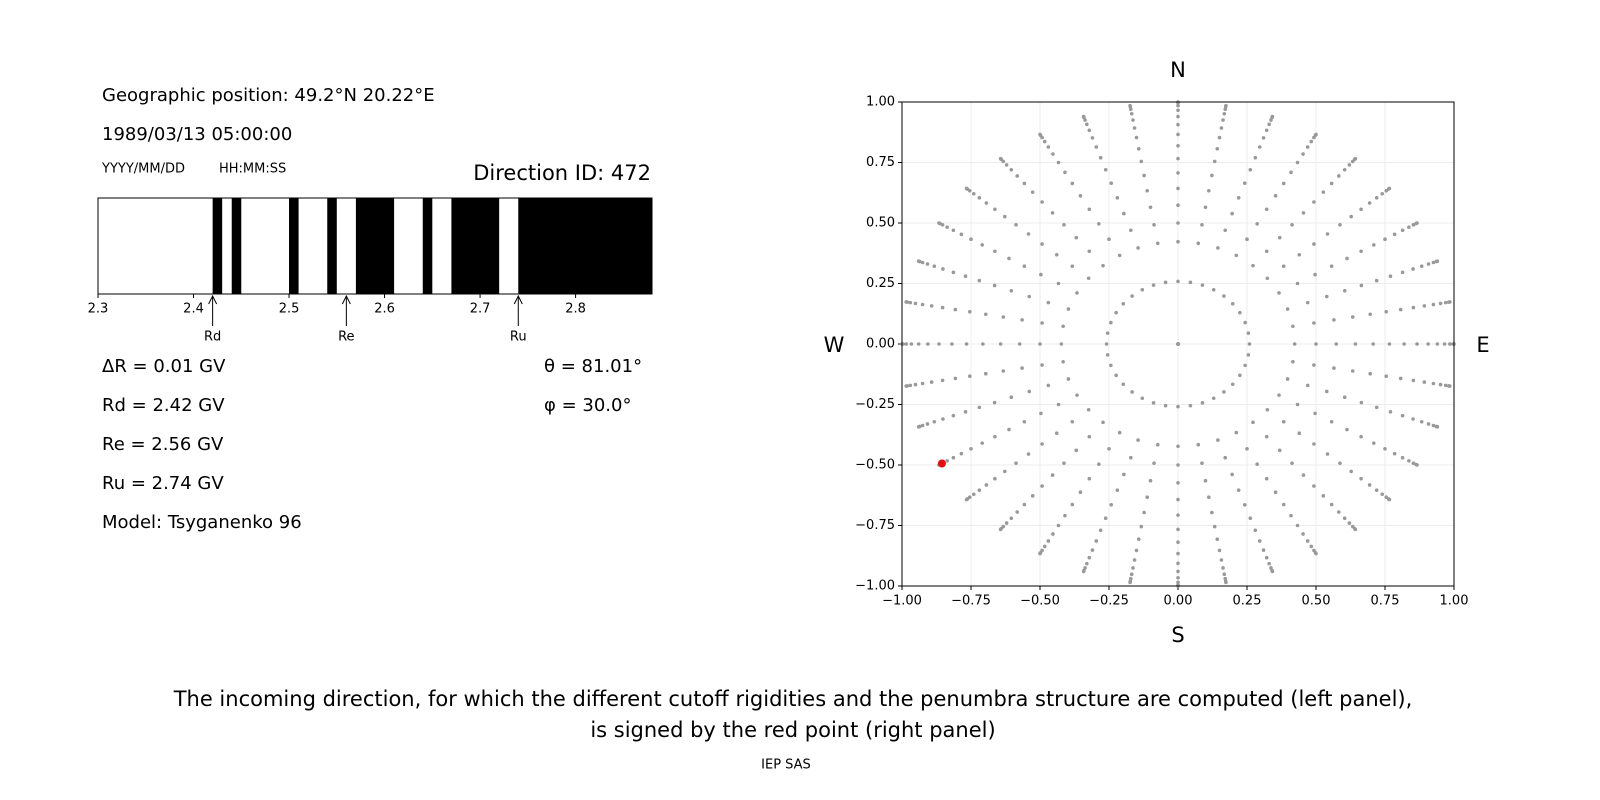  What do you see at coordinates (163, 483) in the screenshot?
I see `info-line: Ru = 2.74 GV` at bounding box center [163, 483].